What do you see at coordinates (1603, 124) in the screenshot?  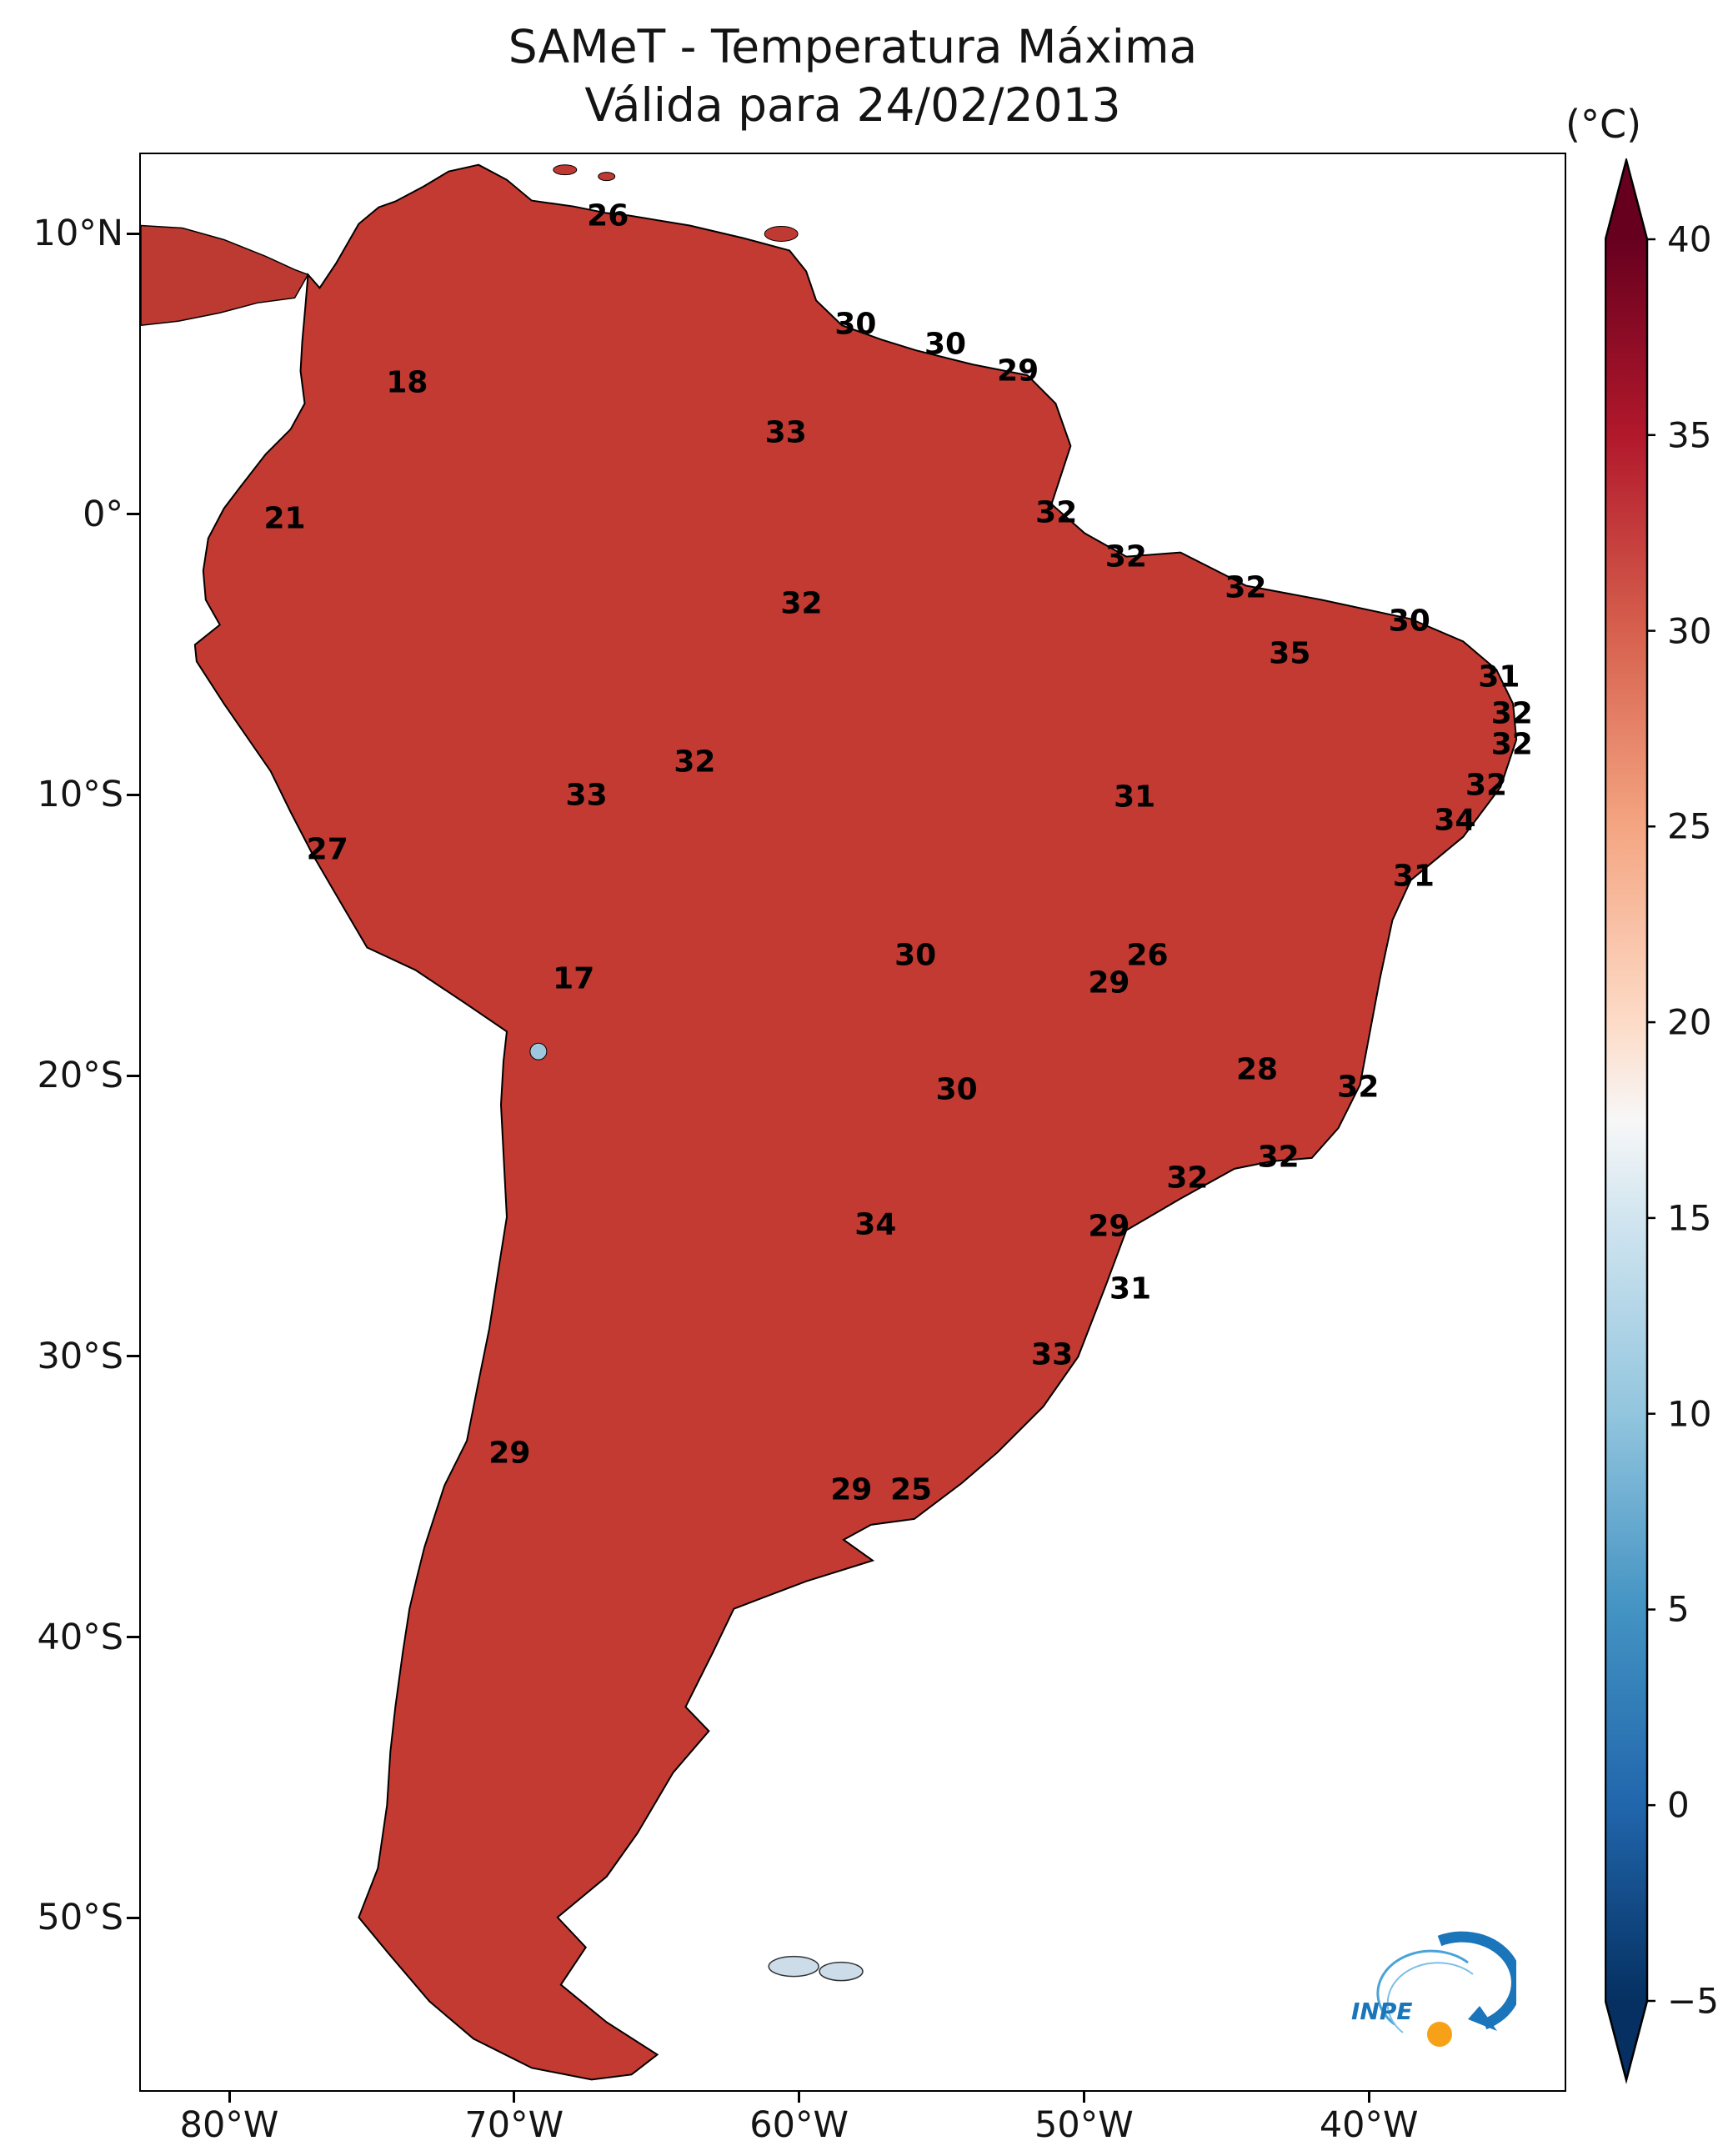 I see `colorbar-unit-label: (°C)` at bounding box center [1603, 124].